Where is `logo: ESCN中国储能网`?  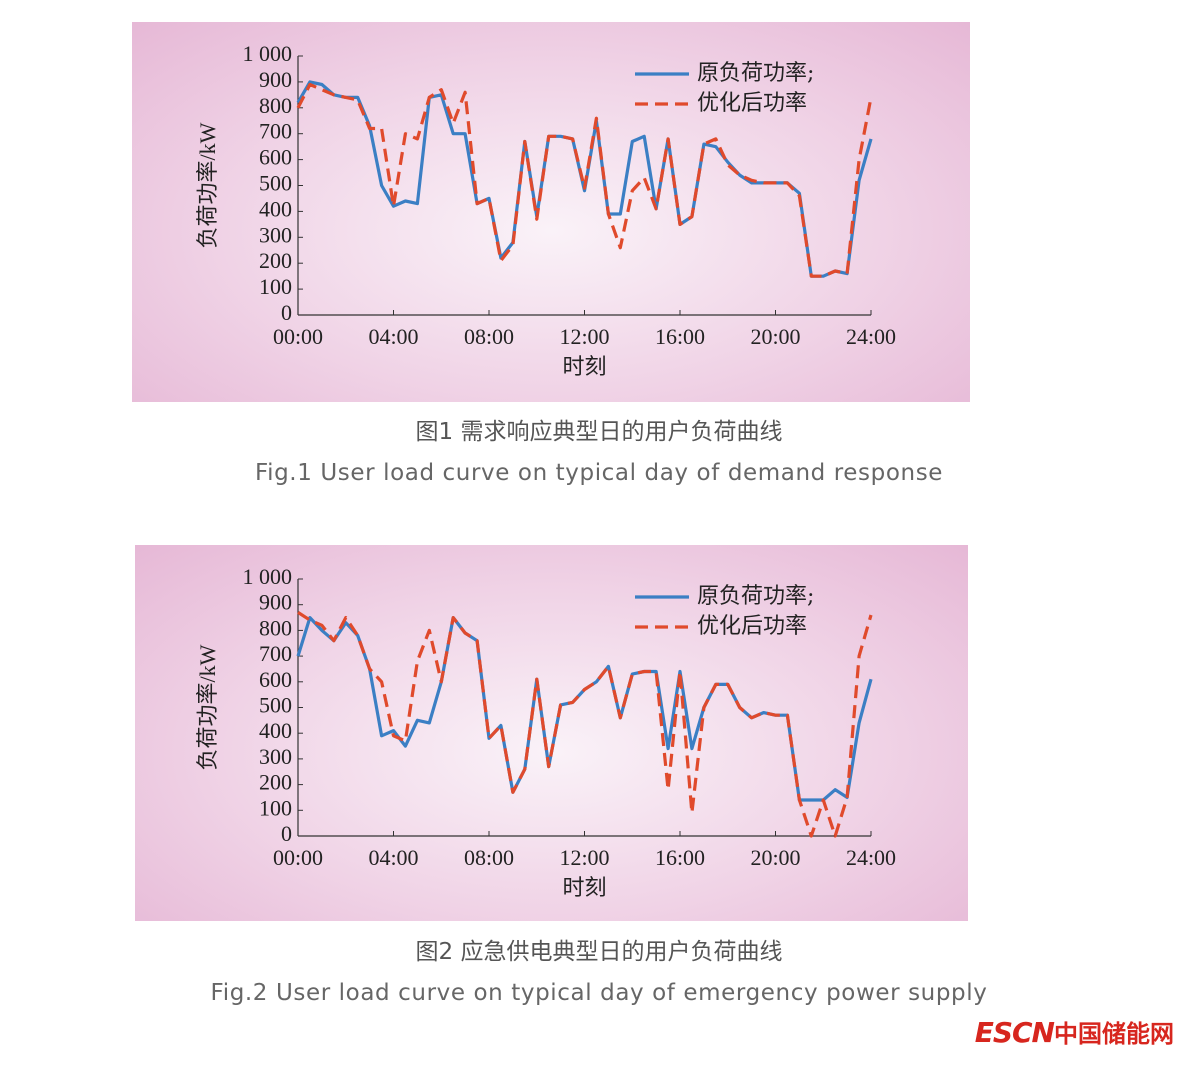 logo: ESCN中国储能网 is located at coordinates (1074, 1031).